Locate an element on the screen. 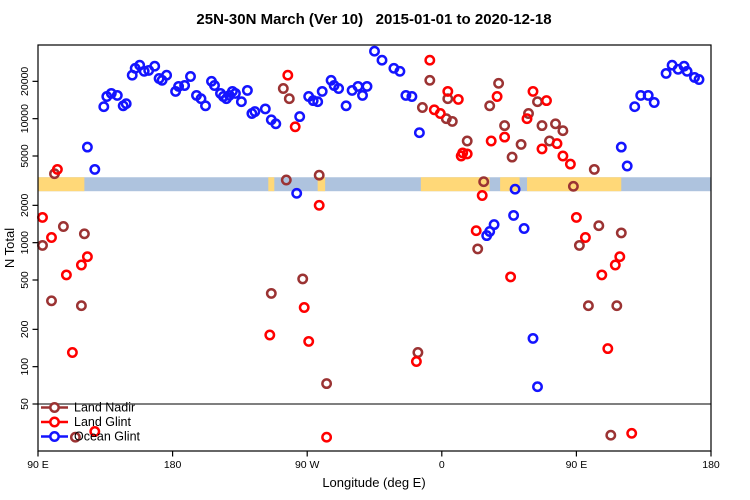  y-tick-label: 1000 is located at coordinates (25, 243).